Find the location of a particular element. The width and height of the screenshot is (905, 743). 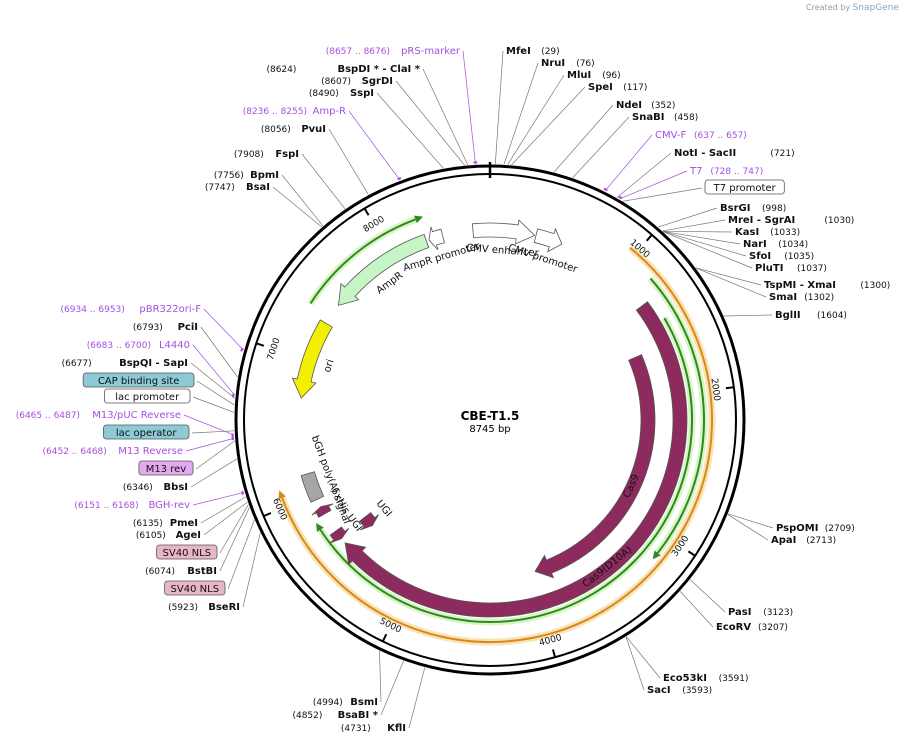

site-snabi: SnaBI (458) is located at coordinates (635, 145).